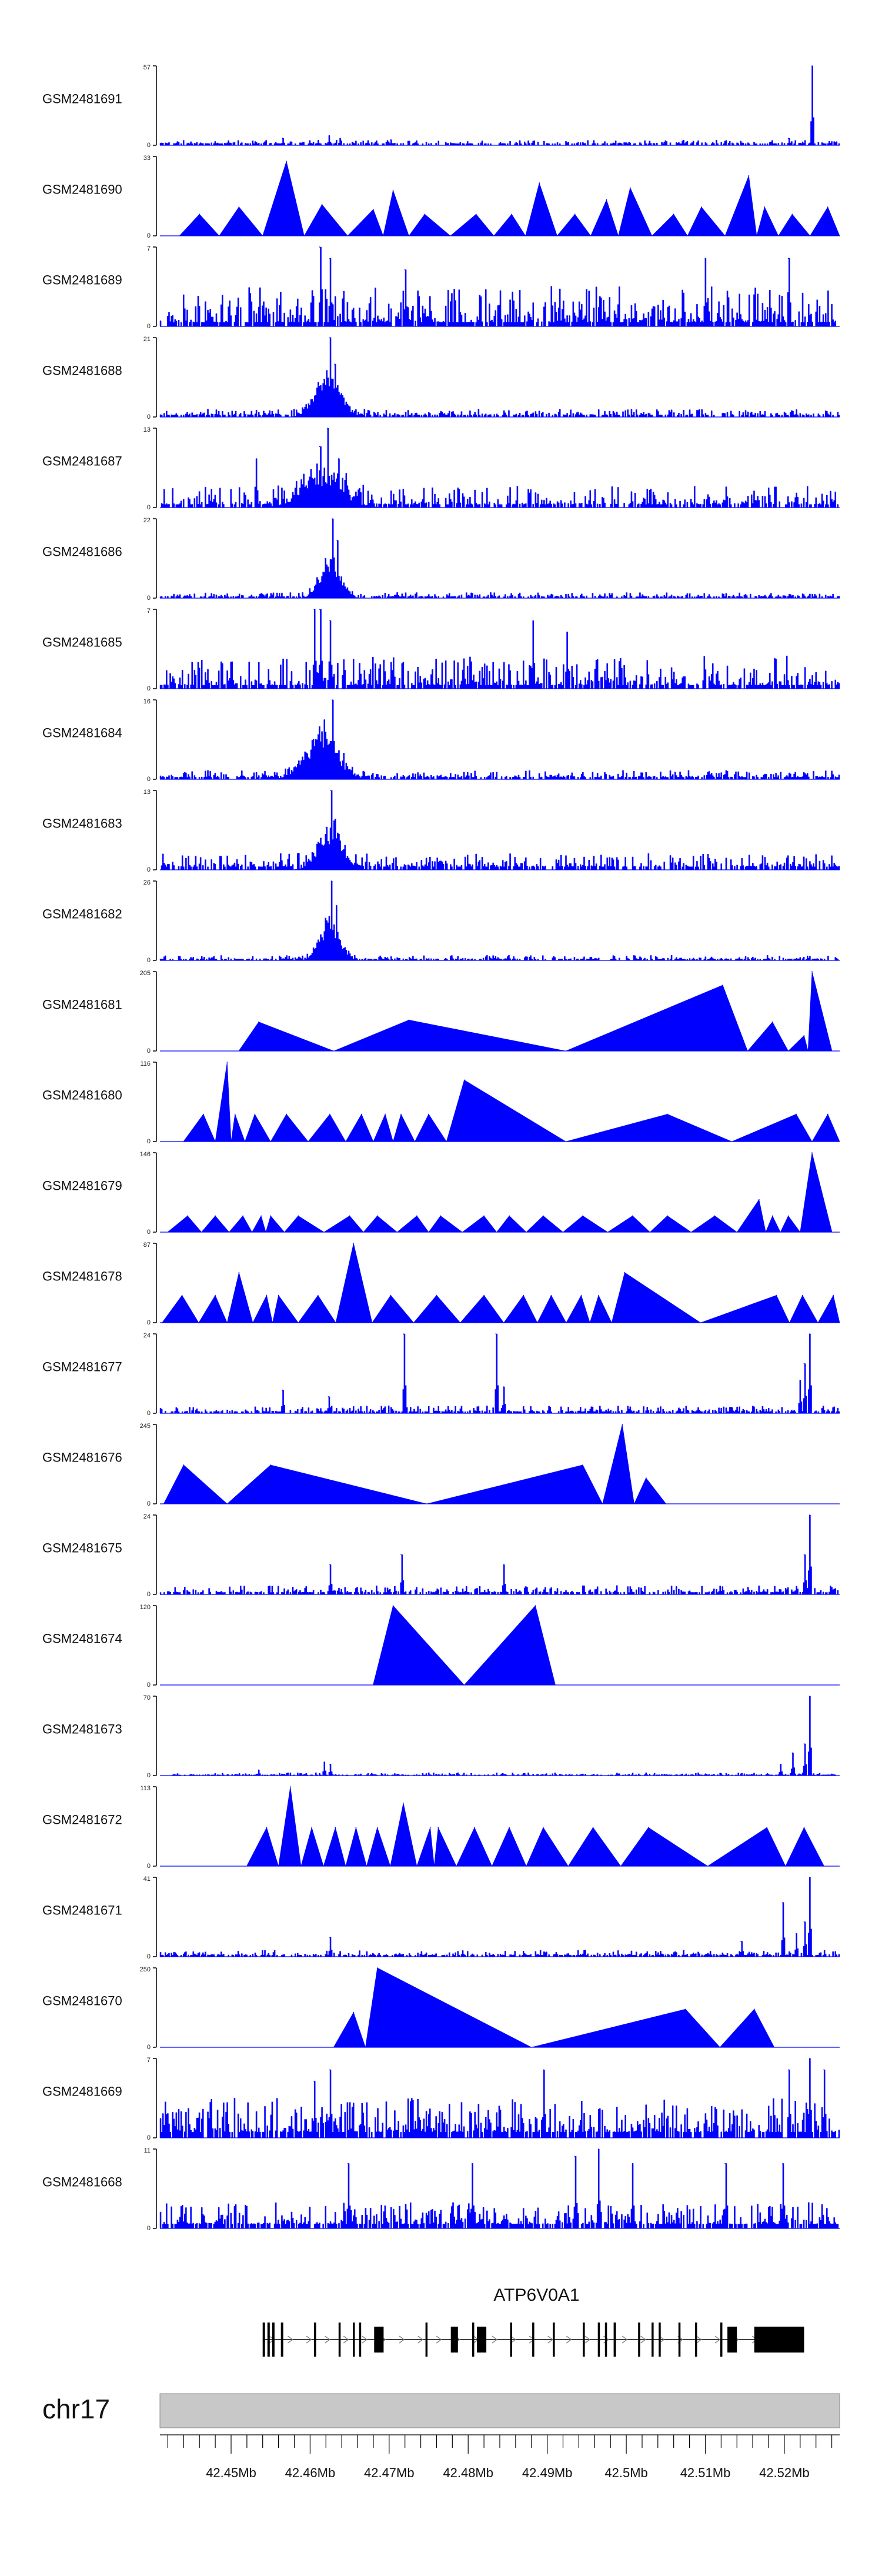  What do you see at coordinates (82, 732) in the screenshot?
I see `track-label: GSM2481684` at bounding box center [82, 732].